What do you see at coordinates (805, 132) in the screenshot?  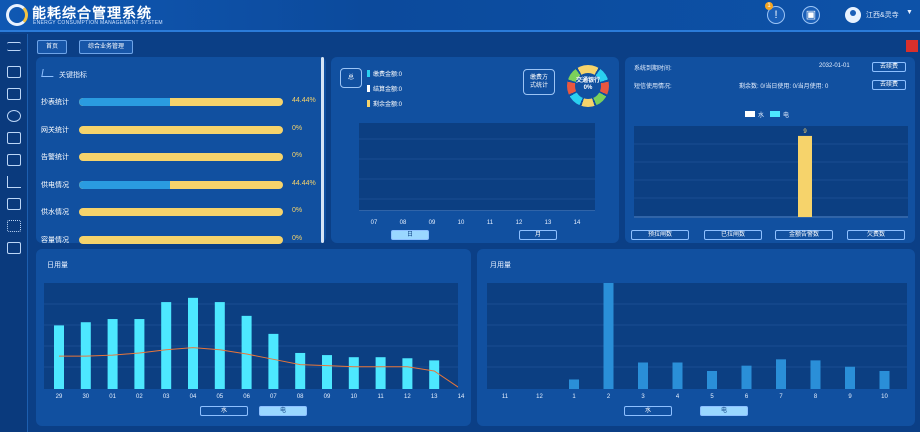 I see `data-label: 9` at bounding box center [805, 132].